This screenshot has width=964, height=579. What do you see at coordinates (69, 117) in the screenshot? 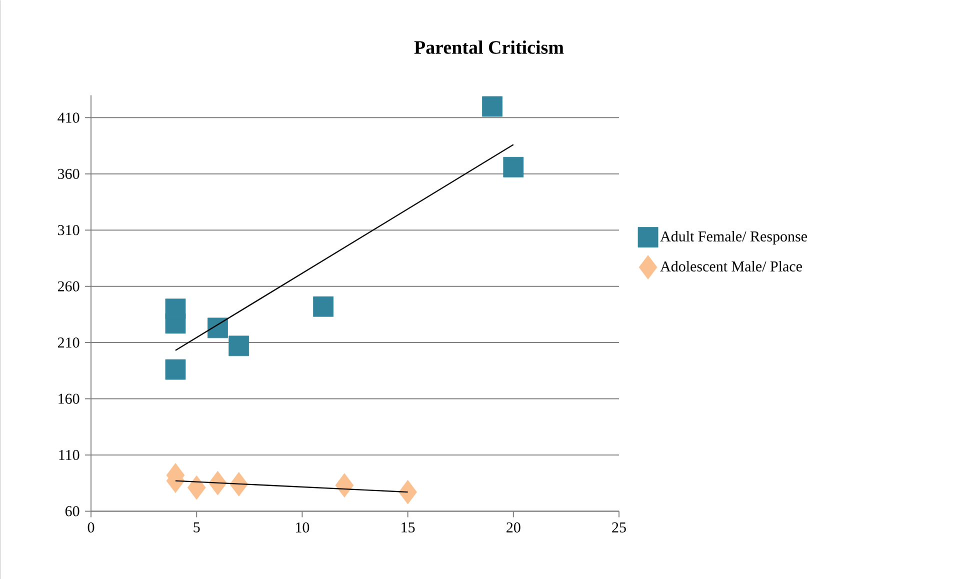
I see `y-tick-label: 410` at bounding box center [69, 117].